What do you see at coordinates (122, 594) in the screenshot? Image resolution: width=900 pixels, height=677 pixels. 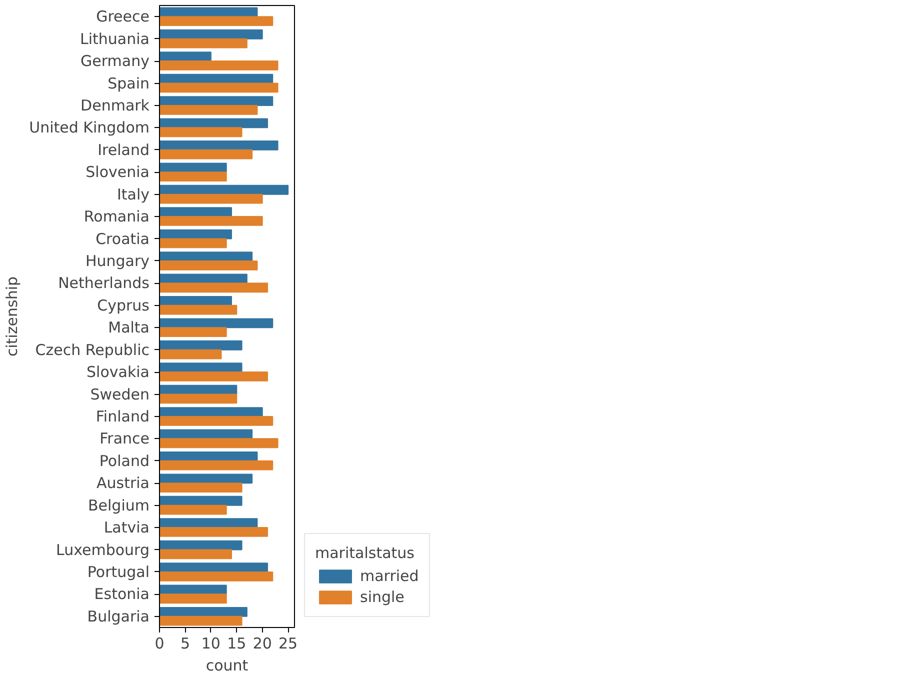 I see `y-tick-label: Estonia` at bounding box center [122, 594].